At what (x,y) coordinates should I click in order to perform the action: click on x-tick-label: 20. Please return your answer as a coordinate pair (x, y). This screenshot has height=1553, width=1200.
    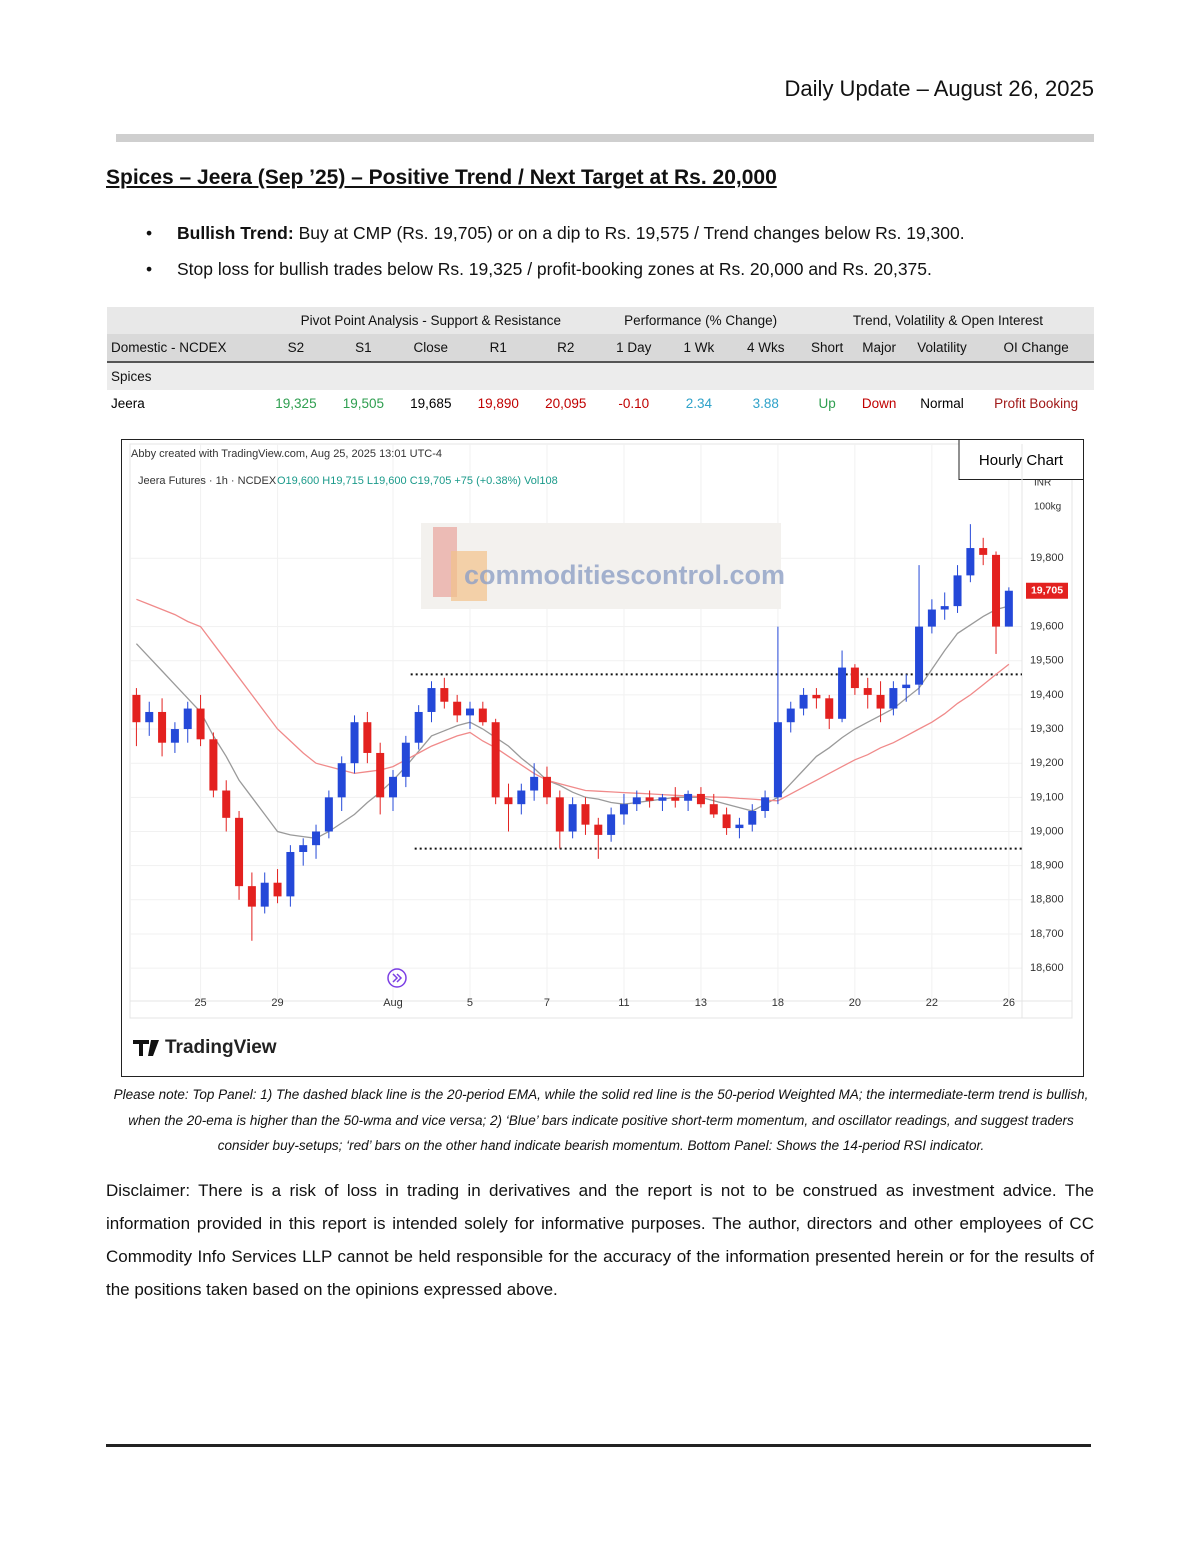
    Looking at the image, I should click on (855, 1003).